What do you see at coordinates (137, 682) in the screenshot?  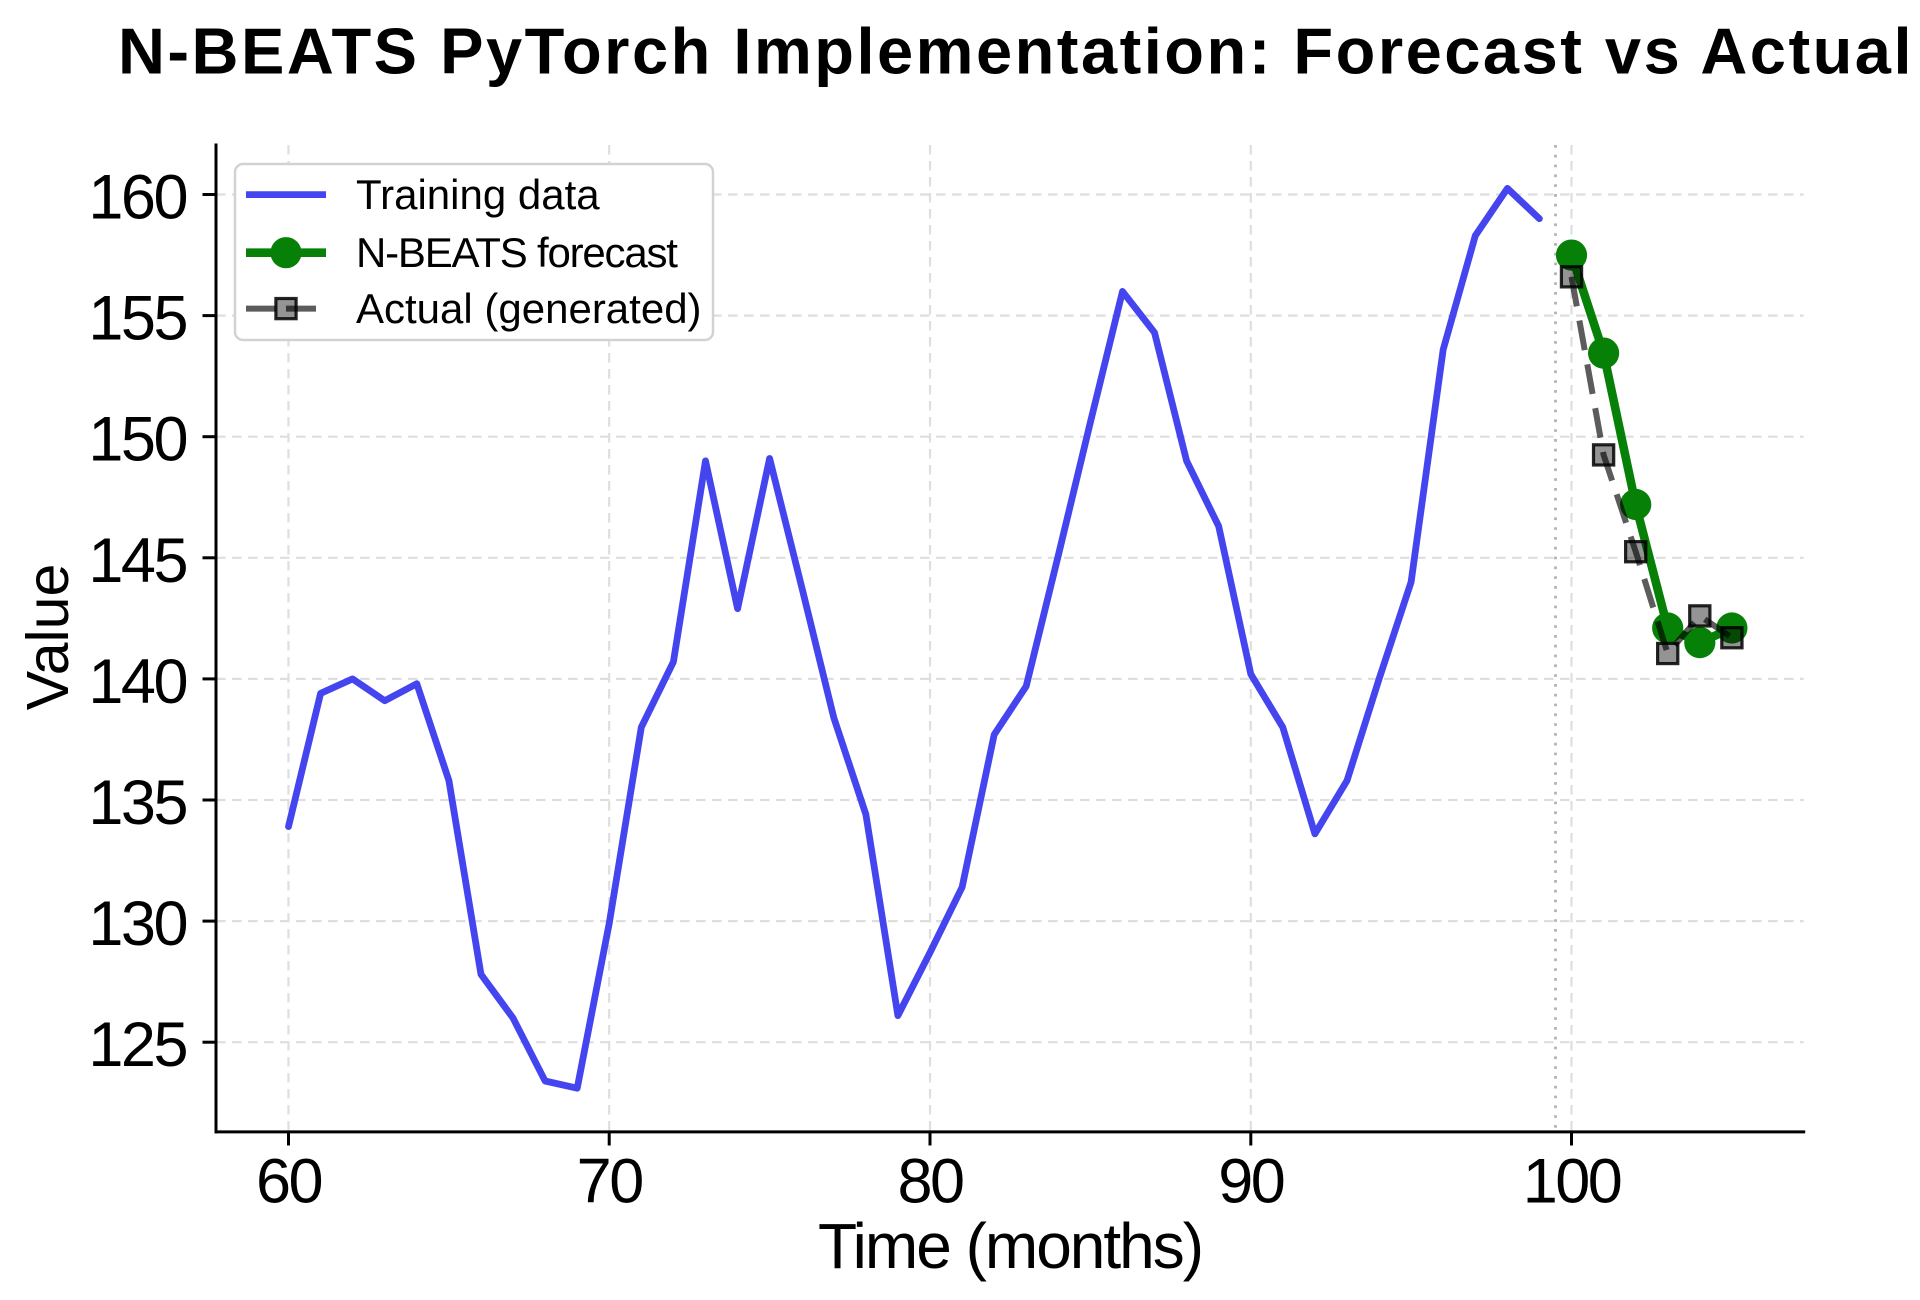 I see `svg-text: 140` at bounding box center [137, 682].